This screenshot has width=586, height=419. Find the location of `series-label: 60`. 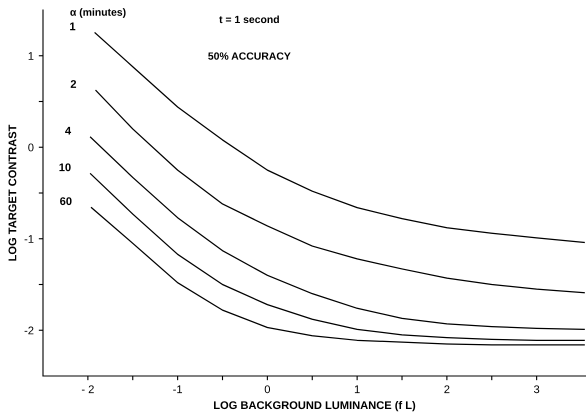

series-label: 60 is located at coordinates (66, 201).